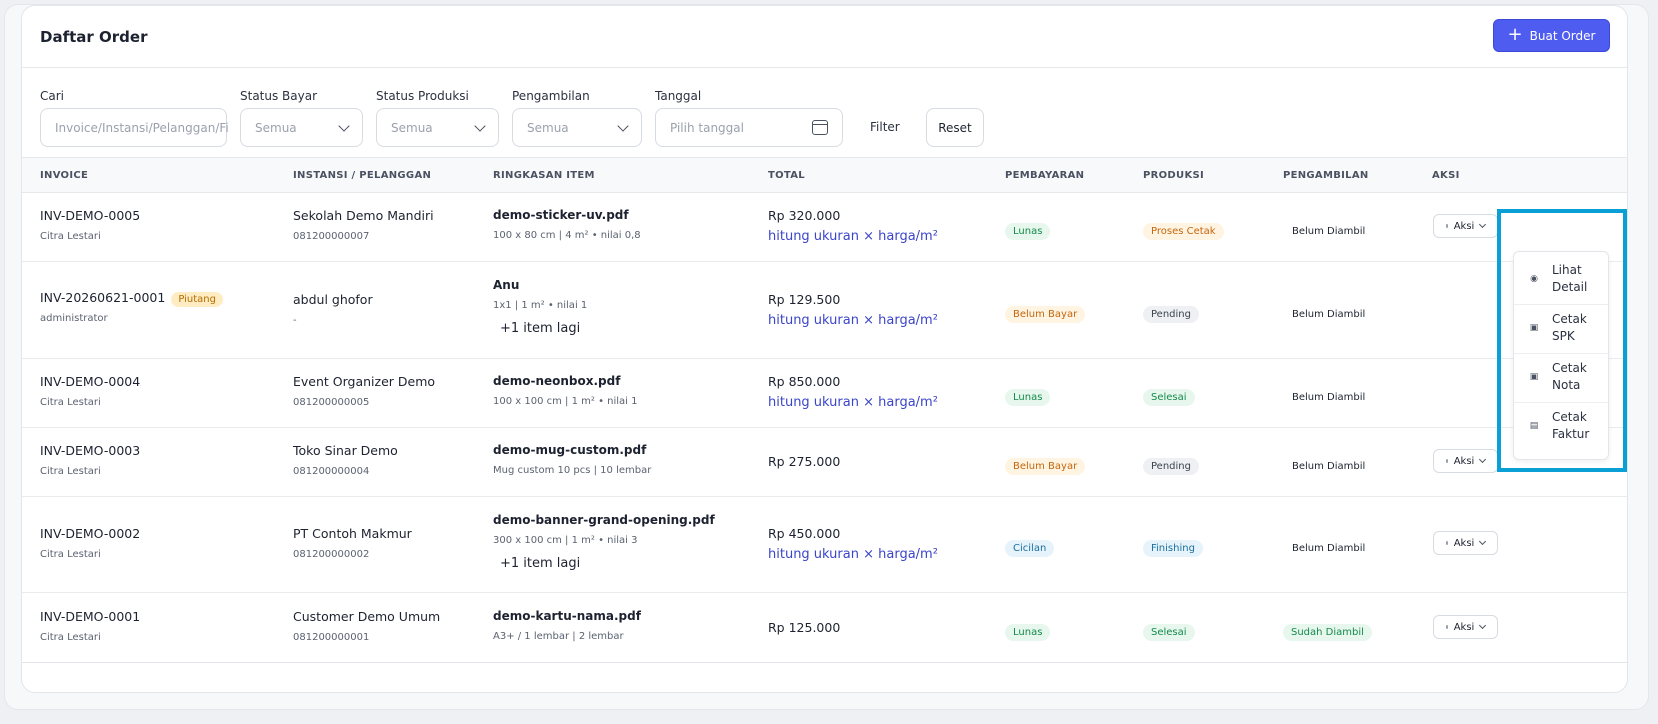 The width and height of the screenshot is (1658, 724). What do you see at coordinates (786, 175) in the screenshot?
I see `column-header-total: TOTAL` at bounding box center [786, 175].